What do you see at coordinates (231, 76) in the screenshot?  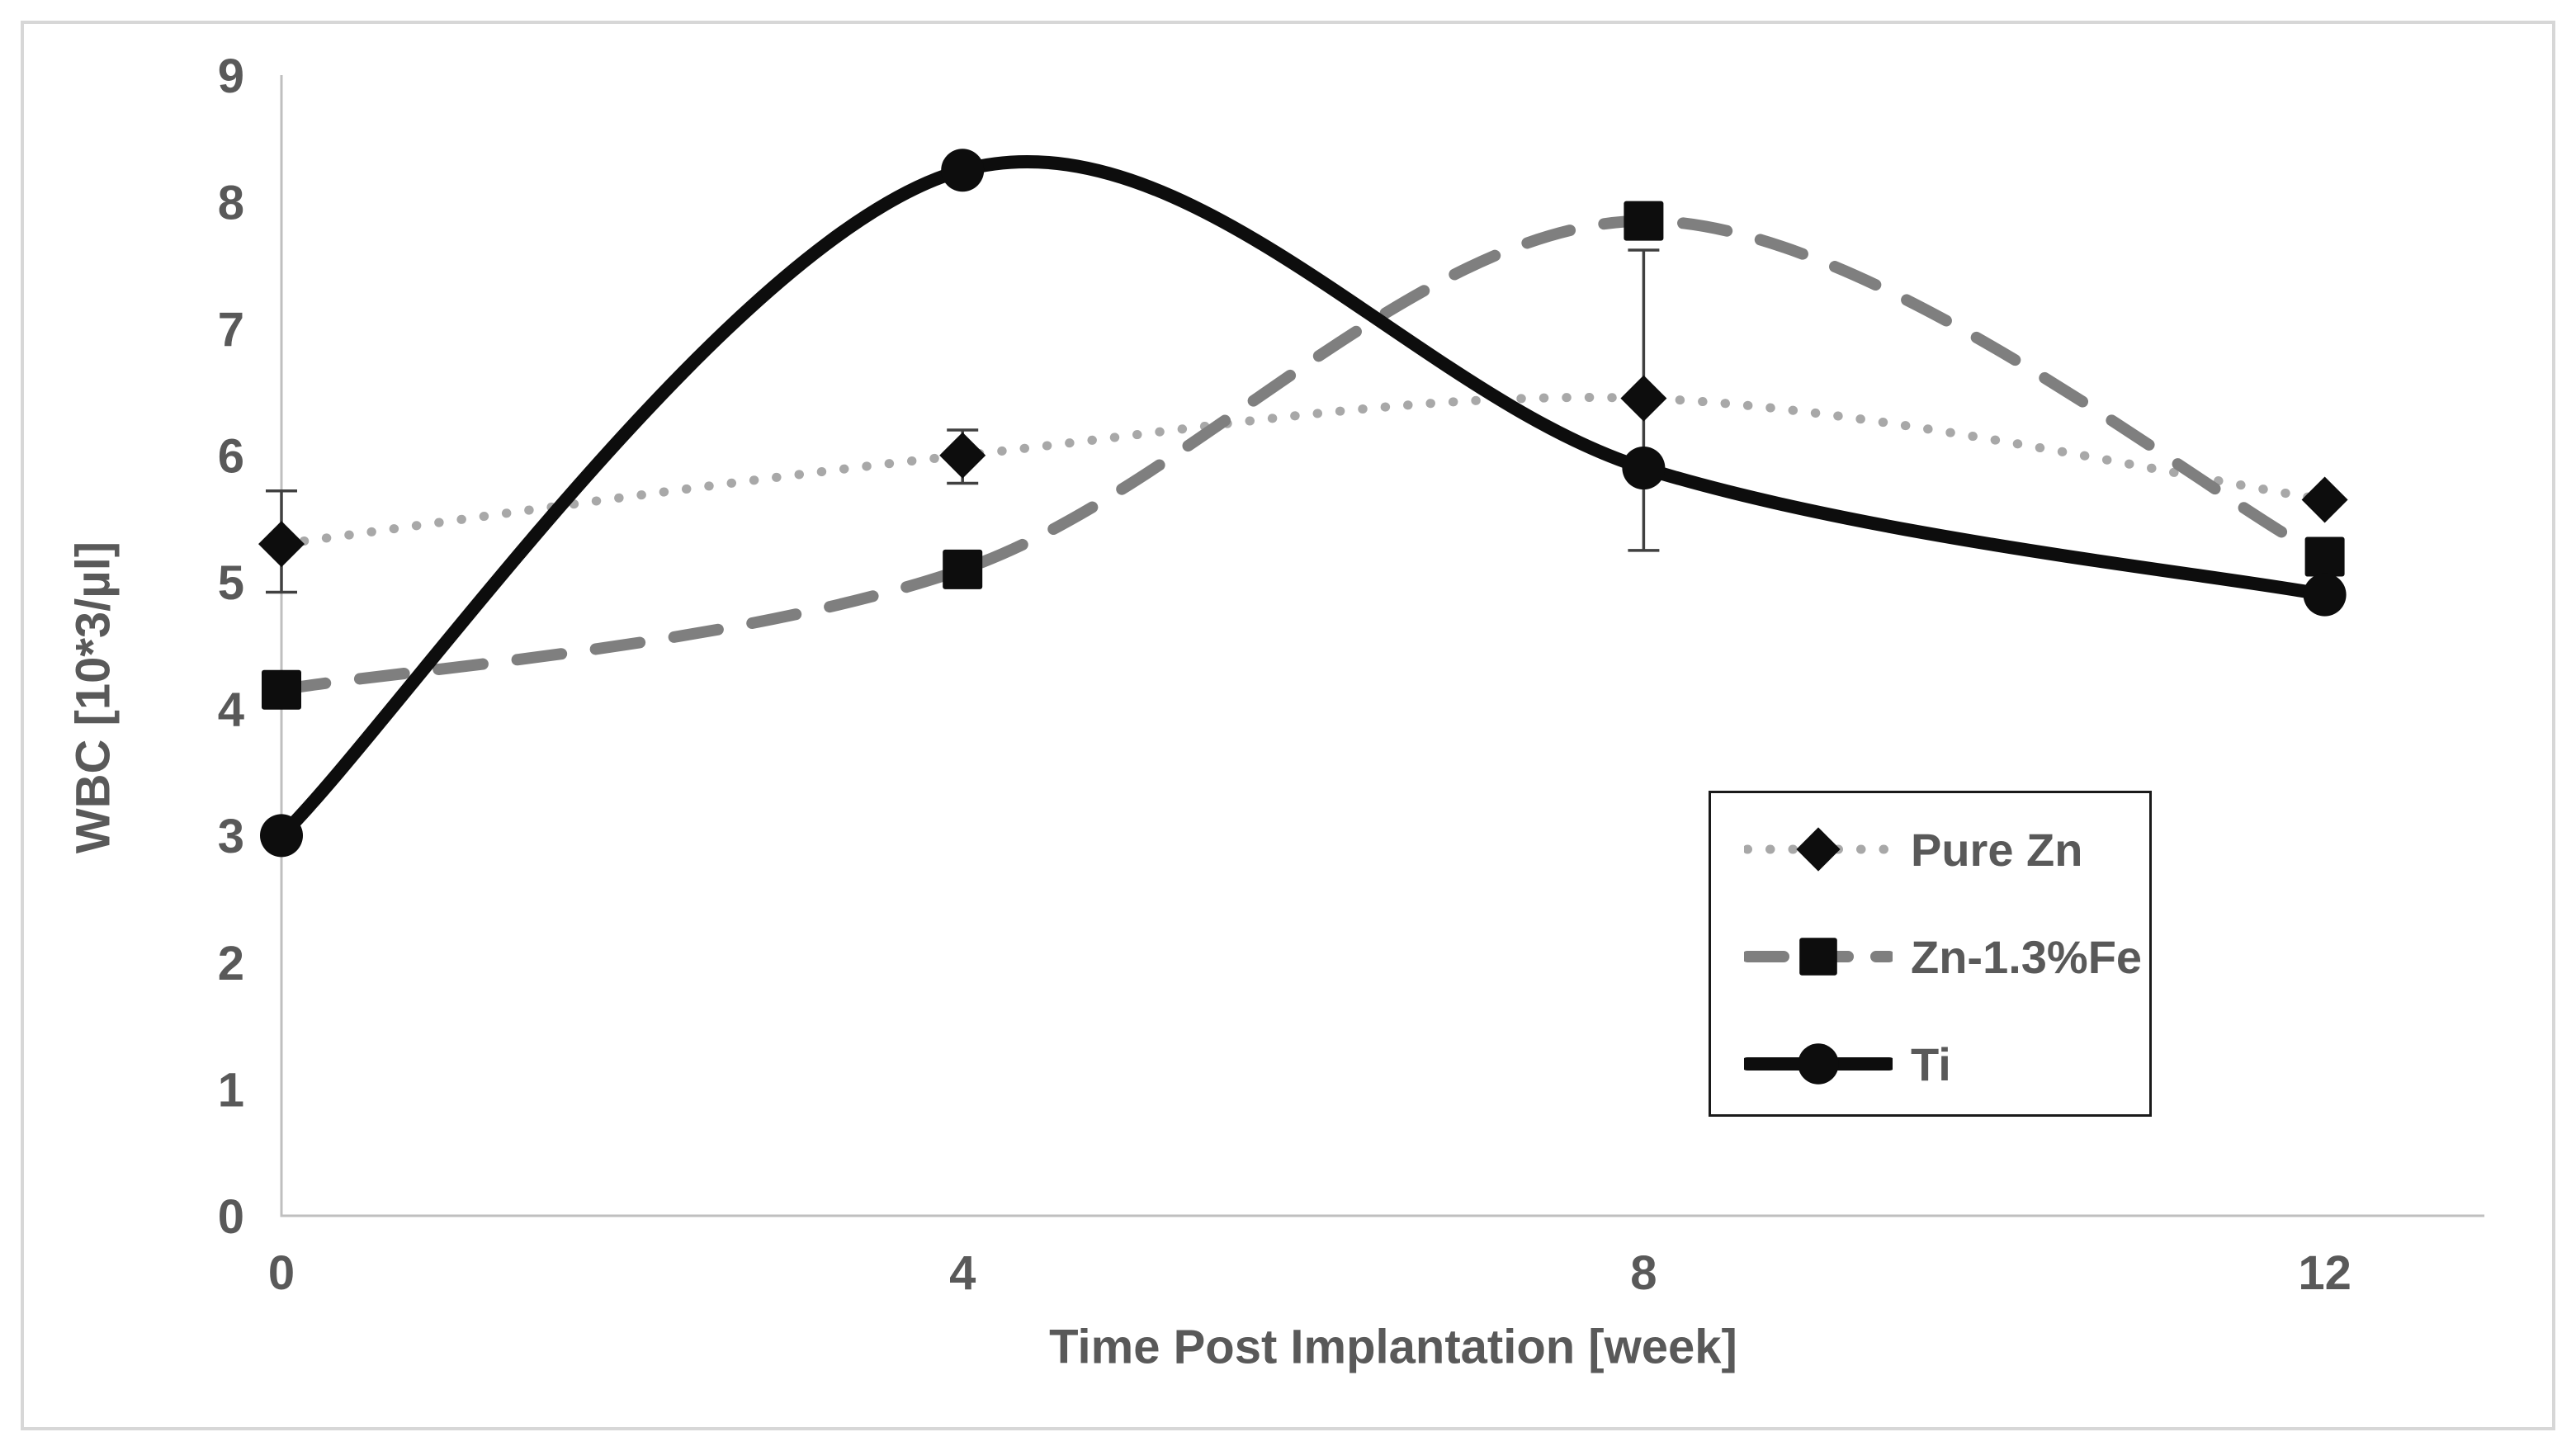 I see `y-tick-label: 9` at bounding box center [231, 76].